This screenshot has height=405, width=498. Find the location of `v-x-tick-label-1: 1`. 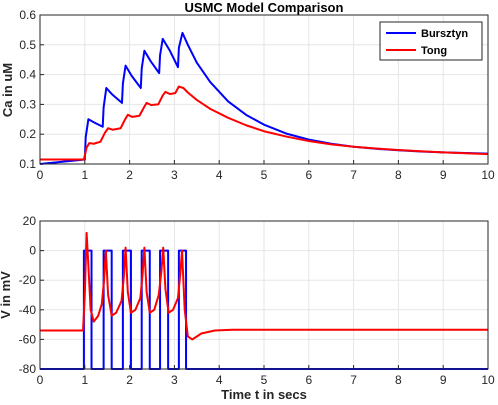

v-x-tick-label-1: 1 is located at coordinates (84, 380).